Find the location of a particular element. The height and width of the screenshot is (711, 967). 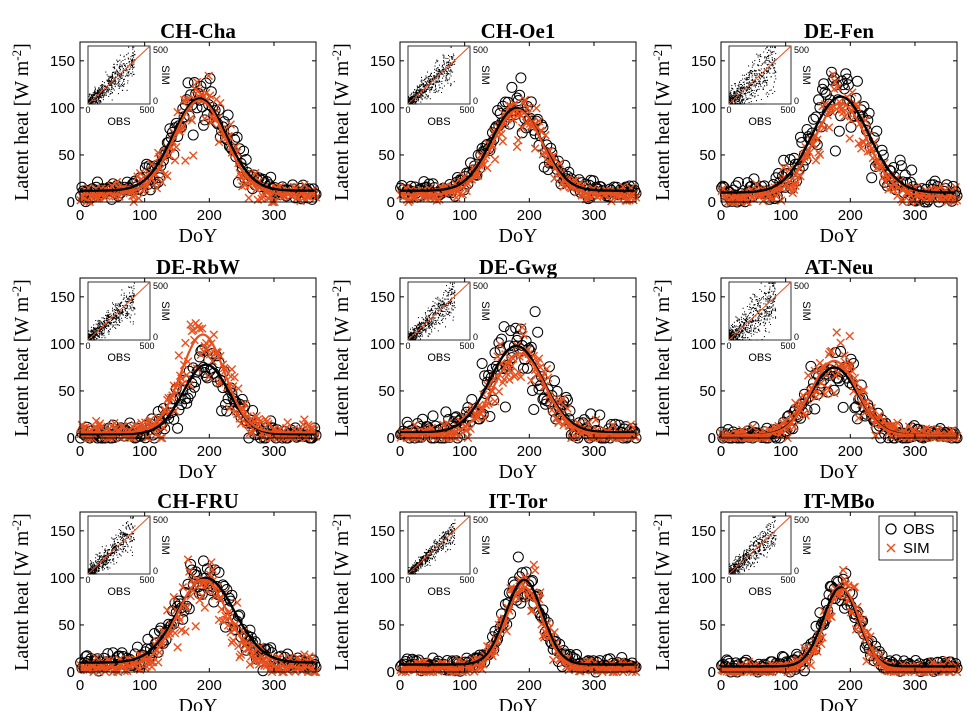

panel-title: IT-MBo is located at coordinates (839, 501).